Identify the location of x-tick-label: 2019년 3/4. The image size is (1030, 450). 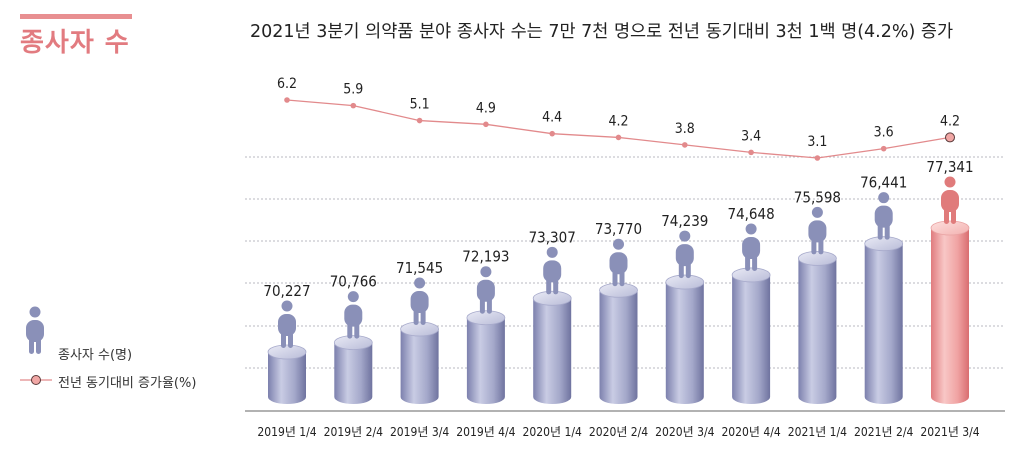
(419, 432).